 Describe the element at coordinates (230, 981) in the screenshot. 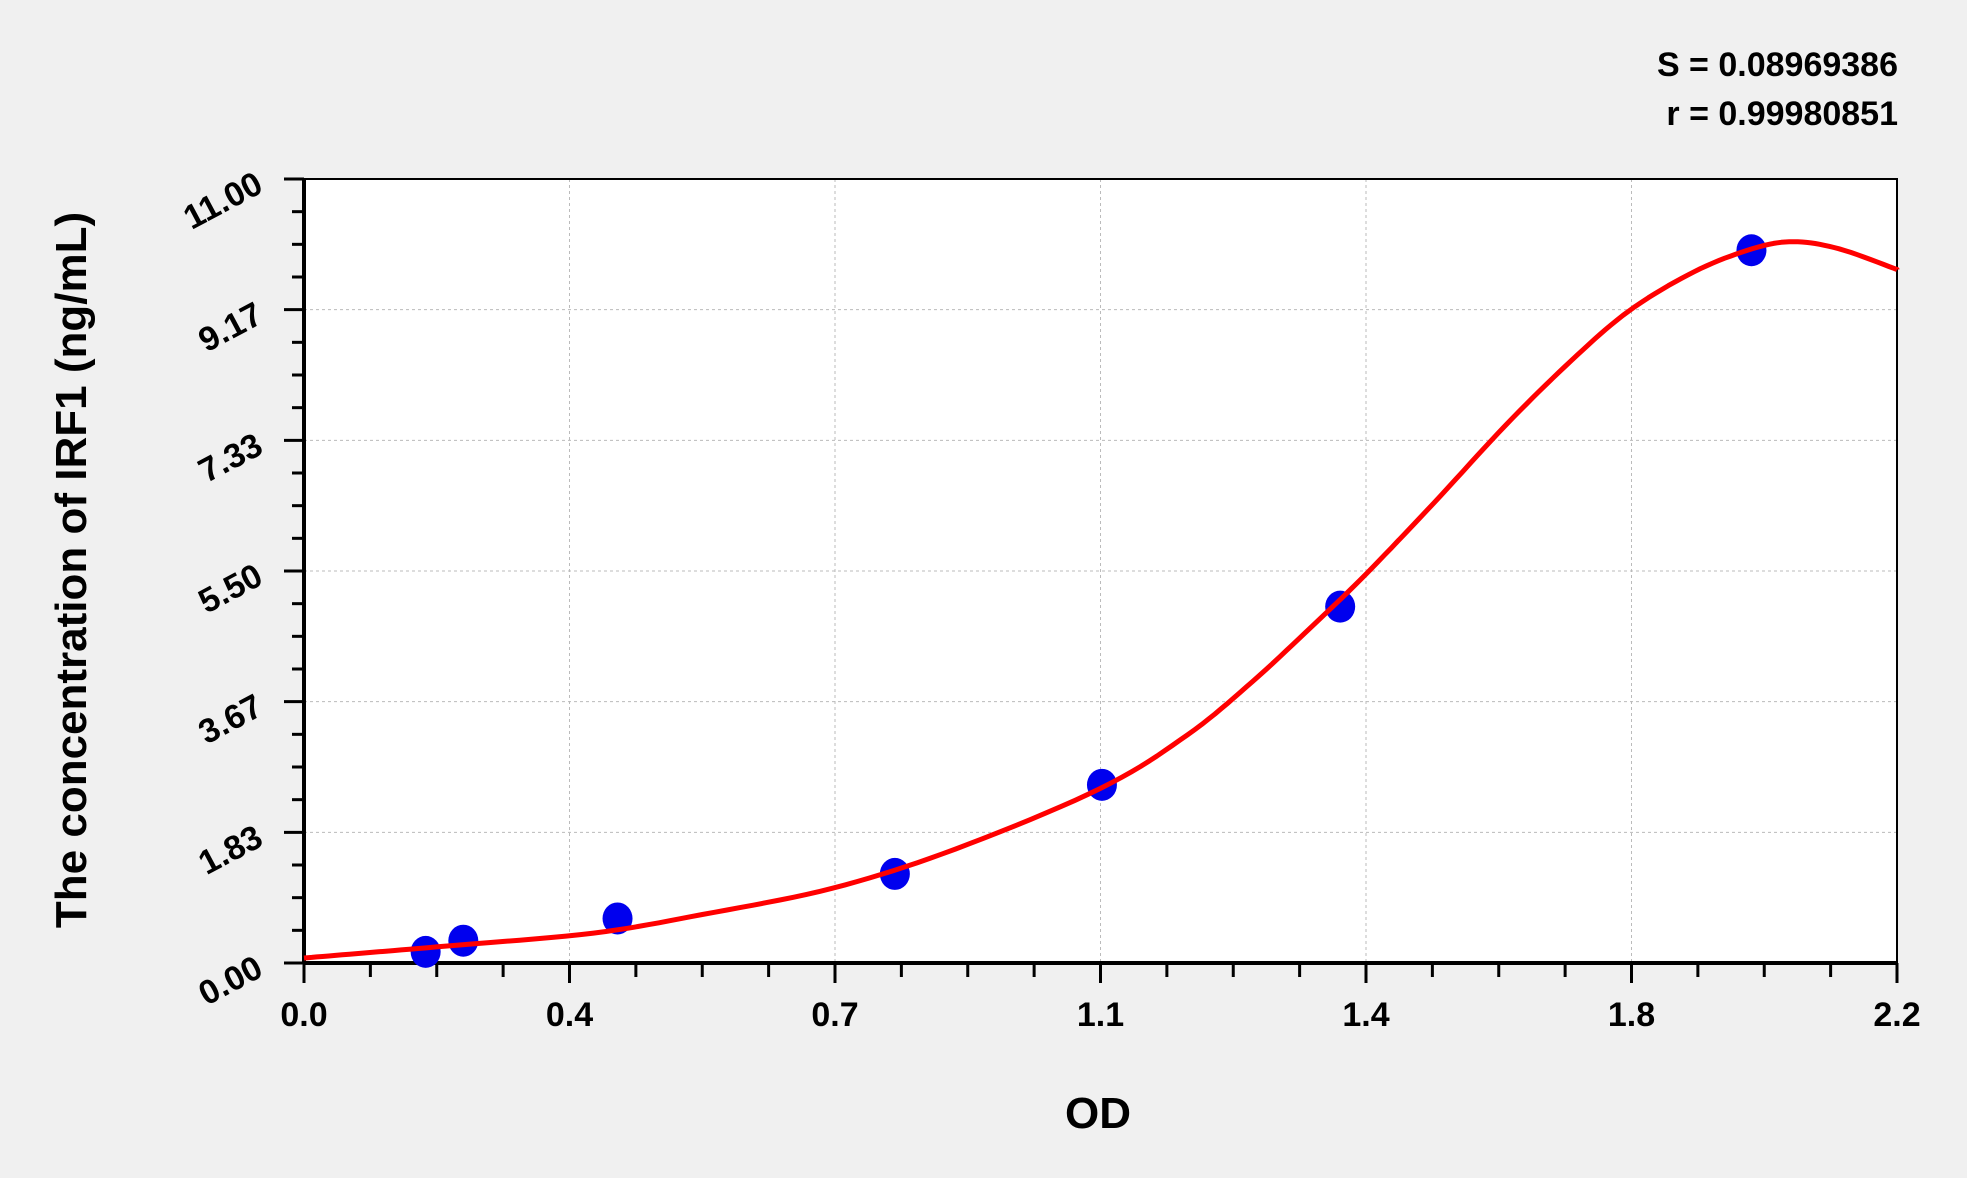

I see `y-tick-label: 0.00` at that location.